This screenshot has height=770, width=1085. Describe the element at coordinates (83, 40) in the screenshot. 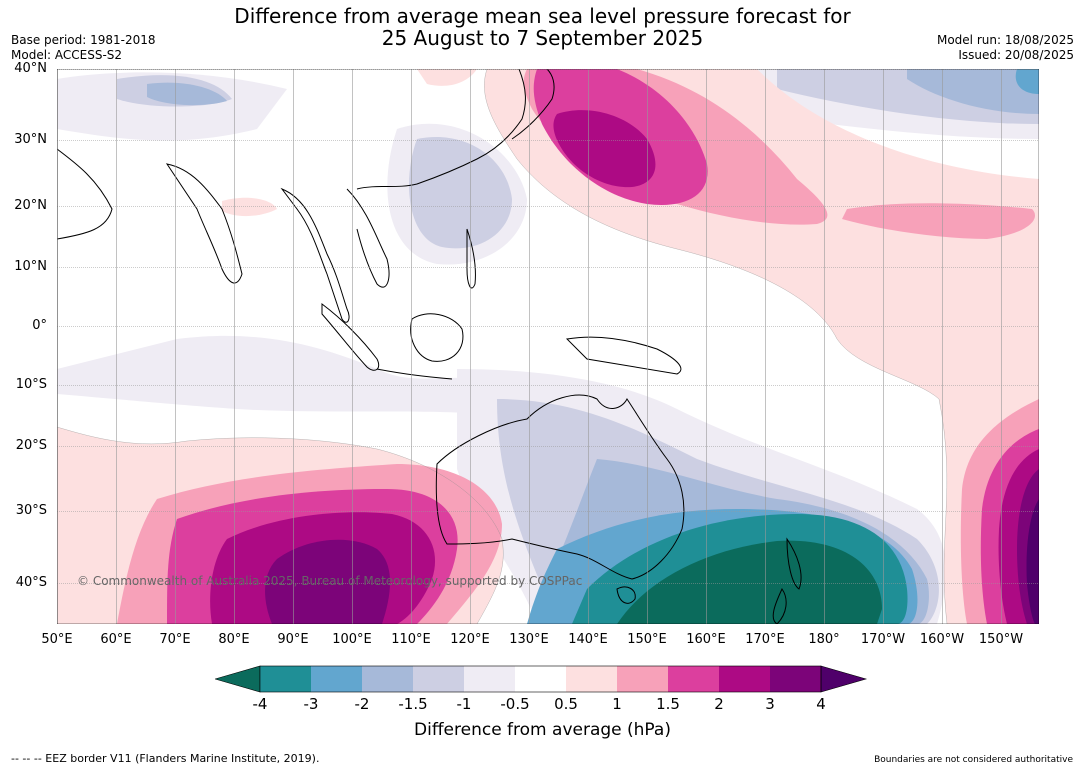

I see `base-period: Base period: 1981-2018` at that location.